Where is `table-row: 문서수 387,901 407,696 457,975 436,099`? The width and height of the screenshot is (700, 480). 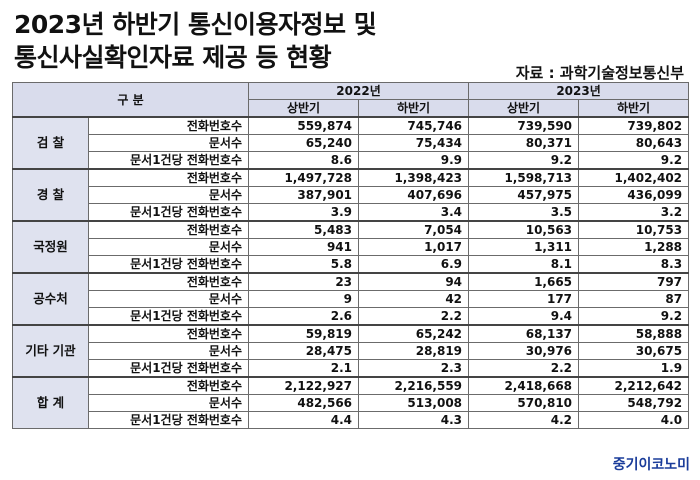
table-row: 문서수 387,901 407,696 457,975 436,099 is located at coordinates (351, 195).